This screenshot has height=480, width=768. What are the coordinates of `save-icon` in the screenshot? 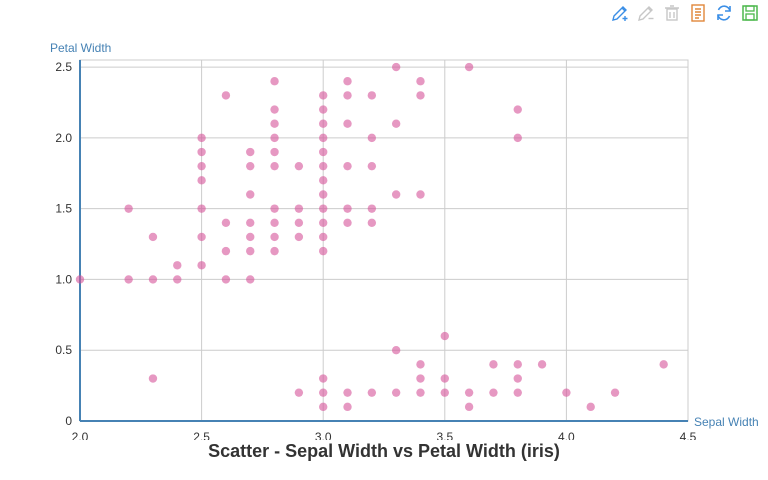 It's located at (750, 13).